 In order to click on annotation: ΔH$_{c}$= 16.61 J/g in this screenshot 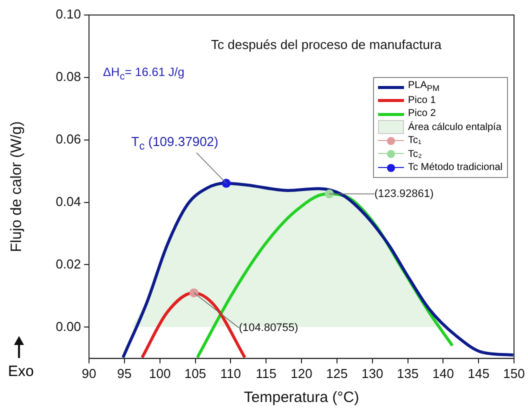, I will do `click(143, 73)`.